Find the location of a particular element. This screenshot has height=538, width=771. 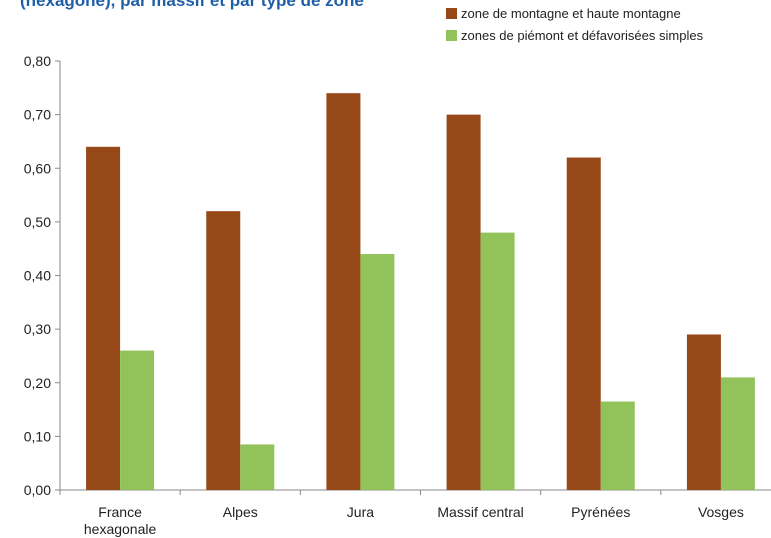

x-category-label: hexagonale is located at coordinates (120, 529).